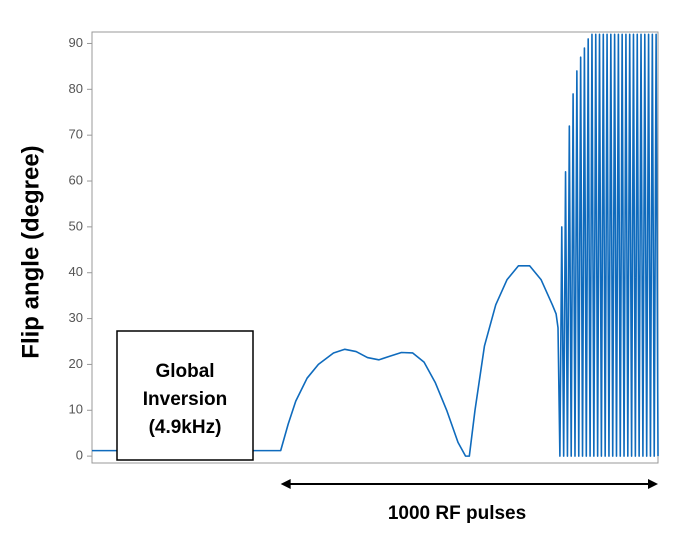 The image size is (698, 543). I want to click on annotation-box, so click(185, 395).